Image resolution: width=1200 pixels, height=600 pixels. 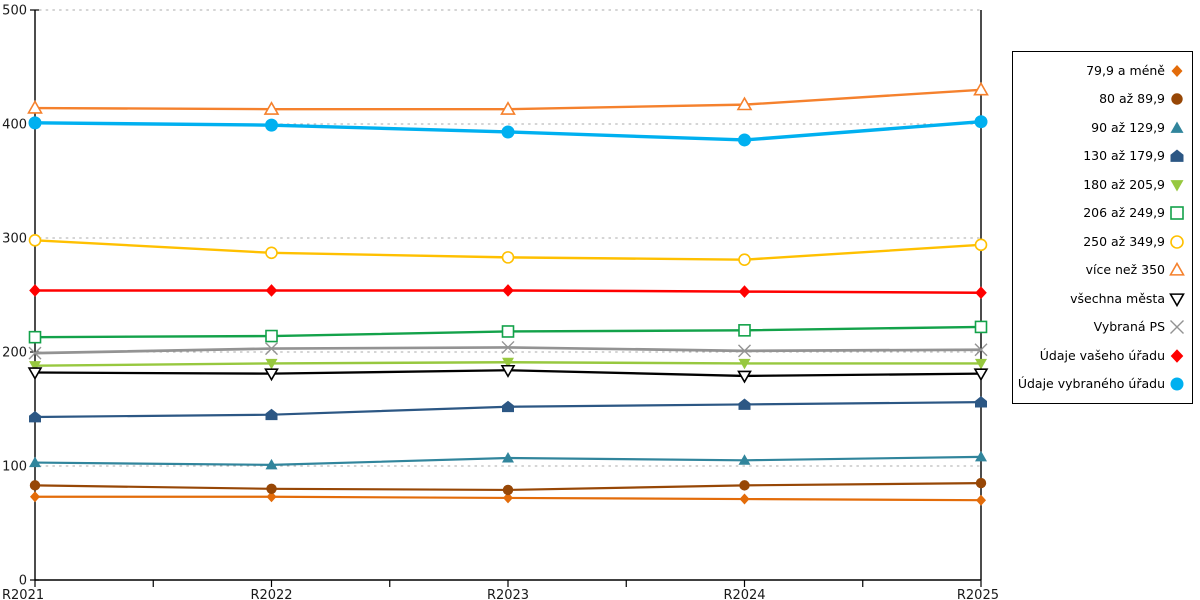 I want to click on y-tick-label: 300, so click(x=14, y=239).